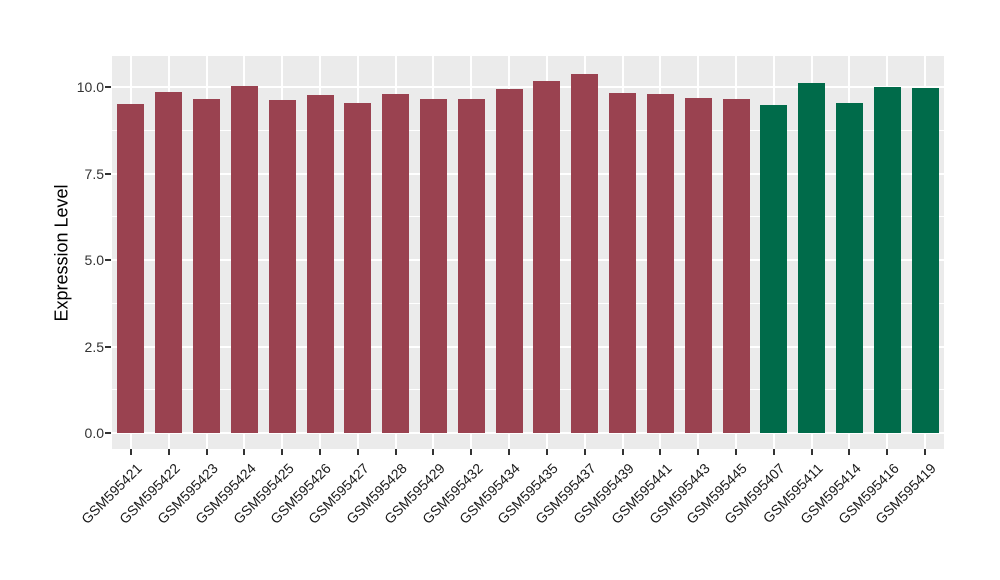  I want to click on bar-GSM595443, so click(698, 265).